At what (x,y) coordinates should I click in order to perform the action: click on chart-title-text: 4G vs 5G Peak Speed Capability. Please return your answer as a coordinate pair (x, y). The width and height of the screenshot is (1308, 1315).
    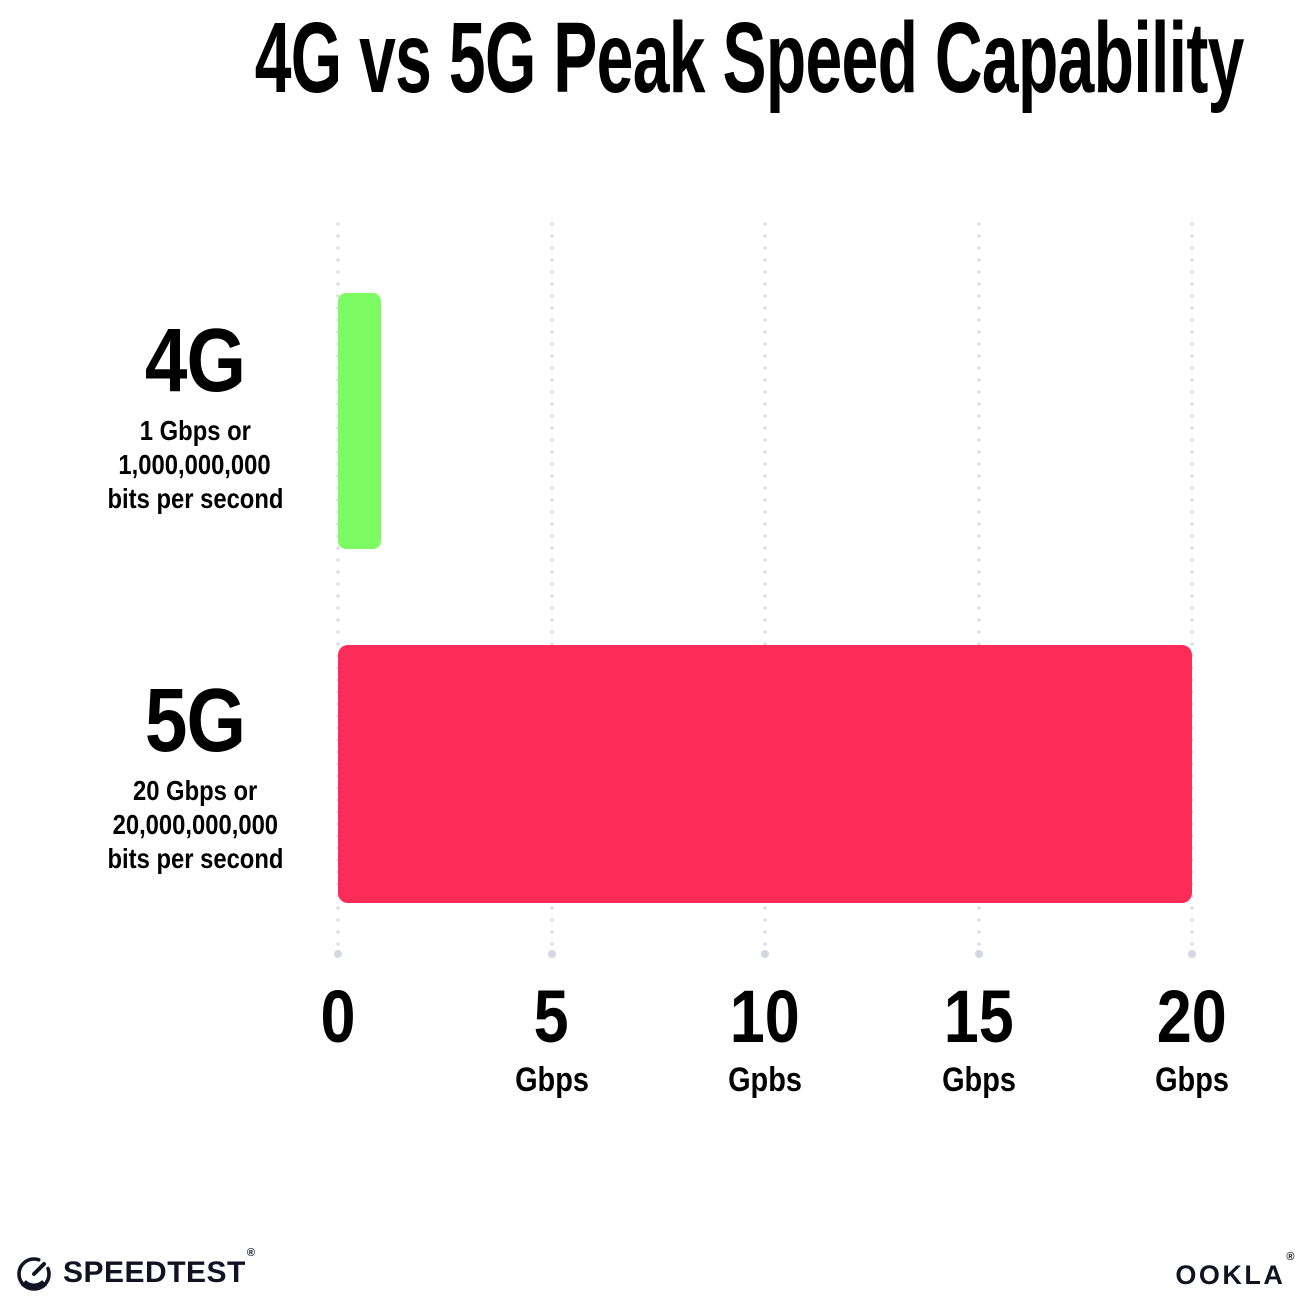
    Looking at the image, I should click on (749, 58).